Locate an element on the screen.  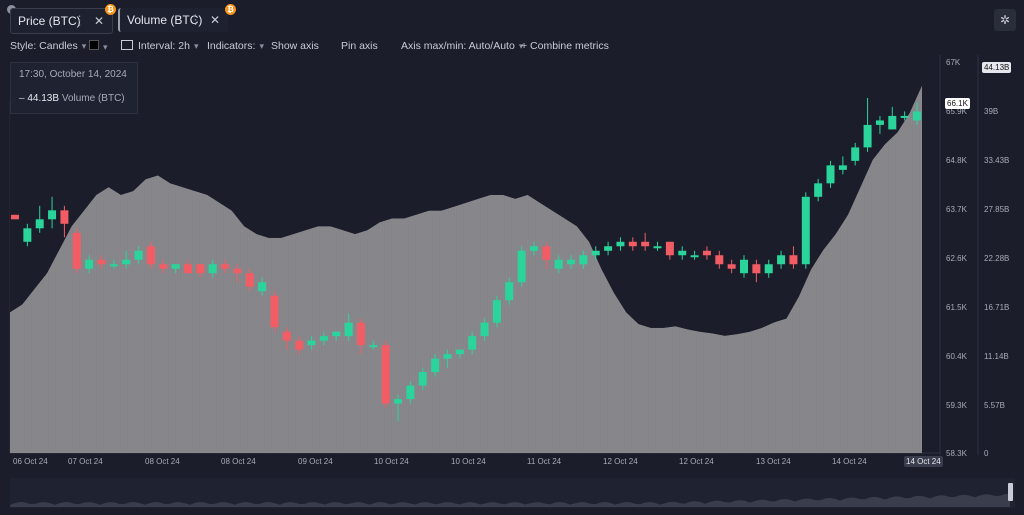
price-axis-tick: 58.3K is located at coordinates (956, 453).